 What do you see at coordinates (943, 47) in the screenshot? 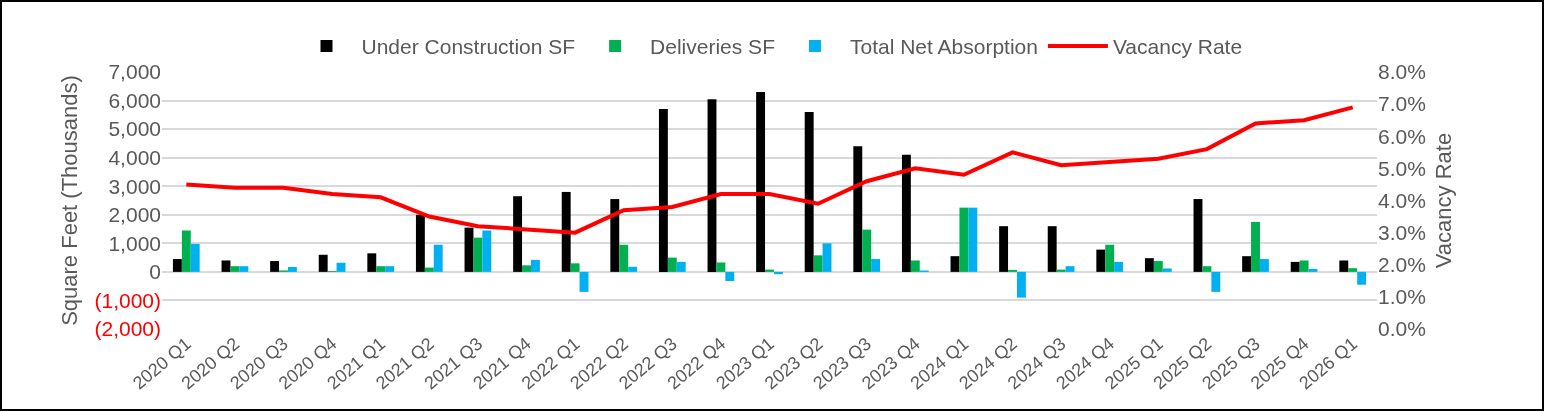
I see `legend-label: Total Net Absorption` at bounding box center [943, 47].